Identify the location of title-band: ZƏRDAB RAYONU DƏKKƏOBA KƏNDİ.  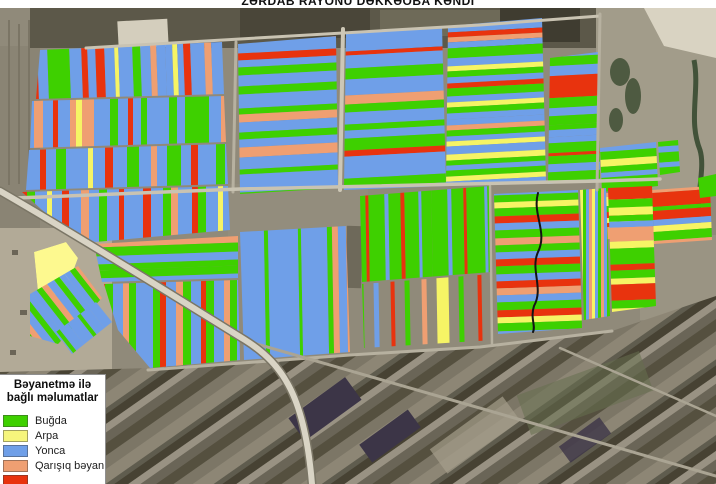
(358, 4).